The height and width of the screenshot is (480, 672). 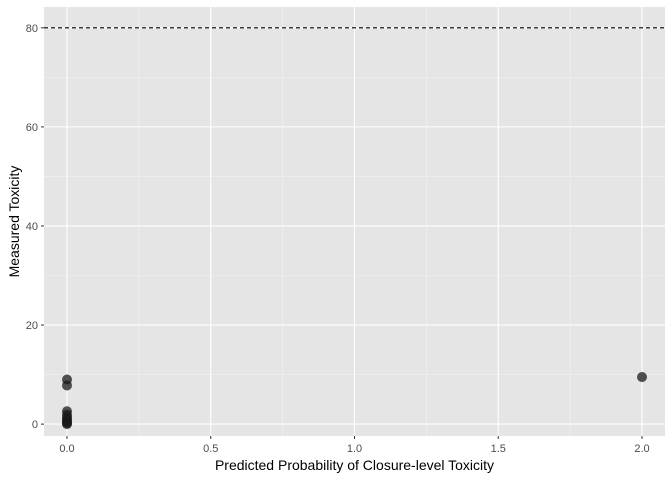 I want to click on y-tick-label: 60, so click(x=32, y=128).